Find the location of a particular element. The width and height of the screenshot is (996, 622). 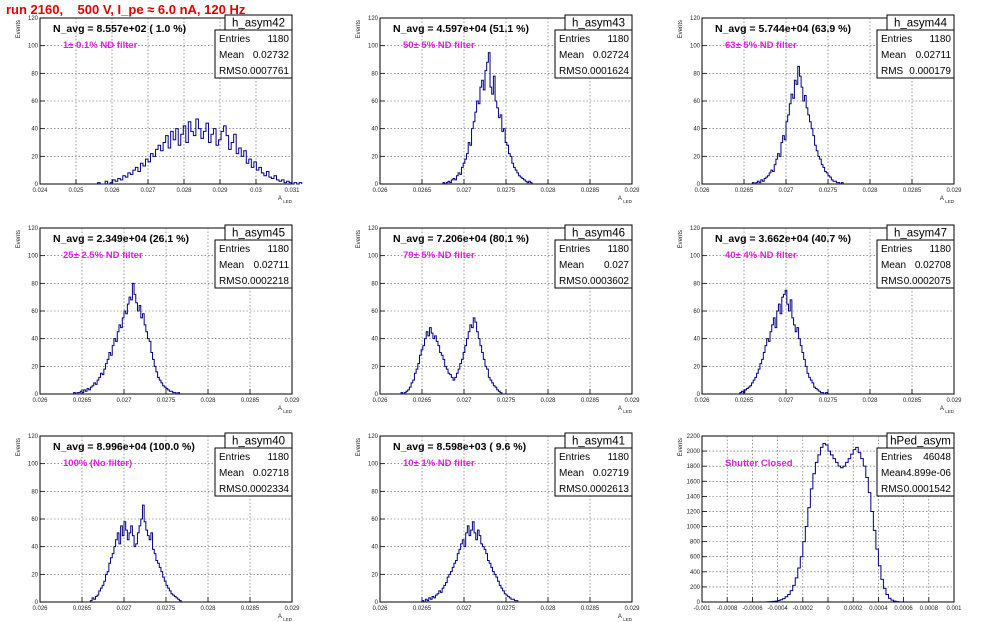

y-tick-label: 200 is located at coordinates (695, 588).